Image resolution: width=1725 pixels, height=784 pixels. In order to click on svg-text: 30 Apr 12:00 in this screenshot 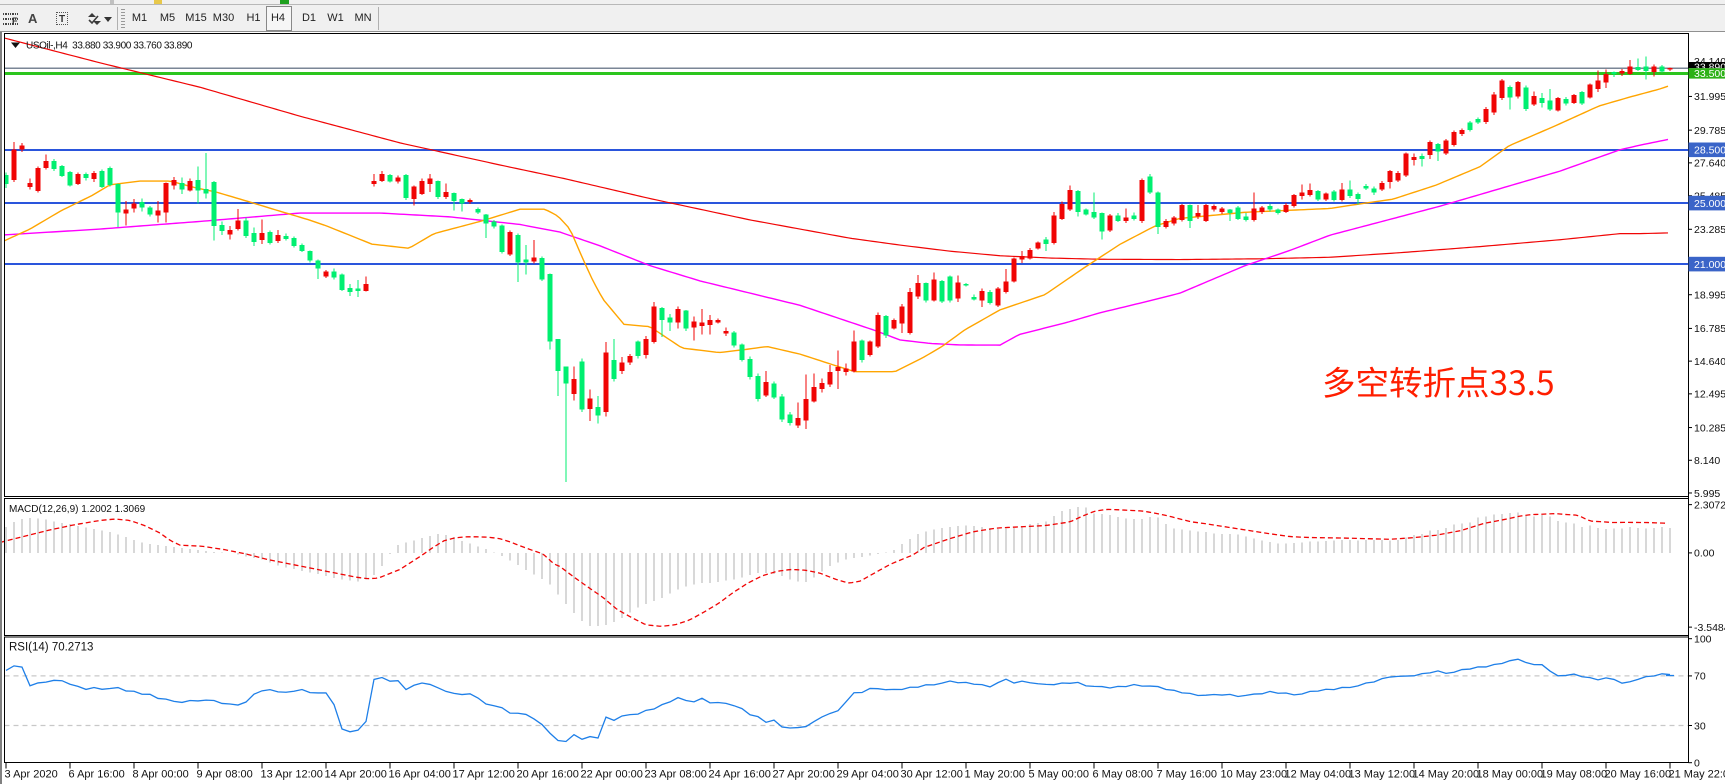, I will do `click(932, 775)`.